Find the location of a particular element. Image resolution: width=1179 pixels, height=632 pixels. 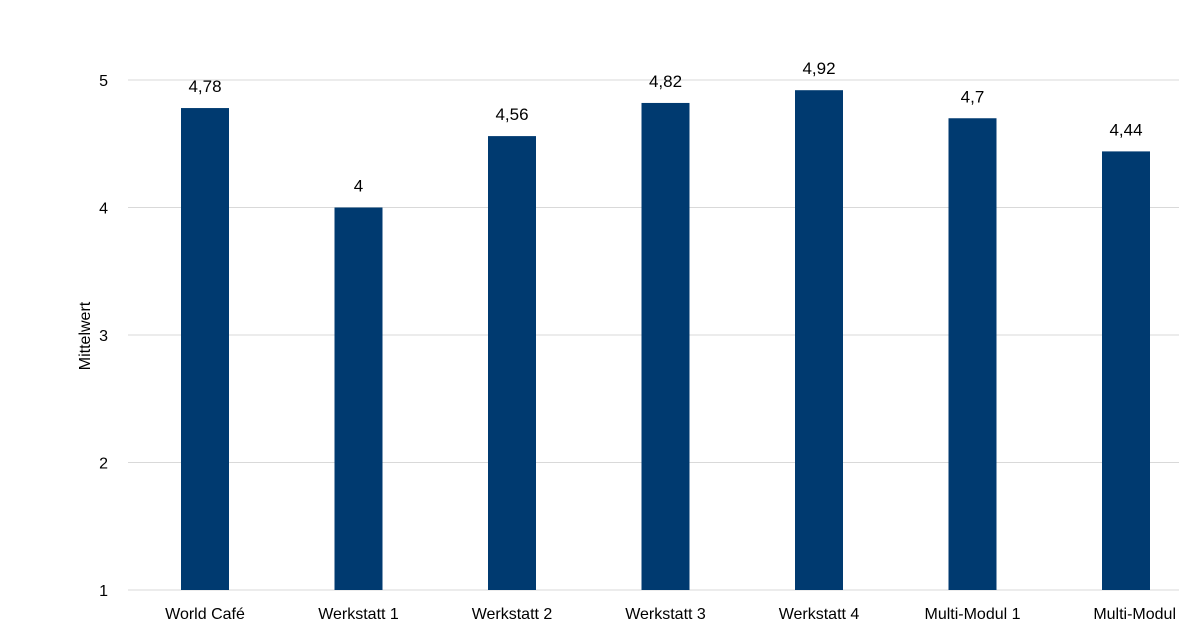

data-label: 4,78 is located at coordinates (204, 86).